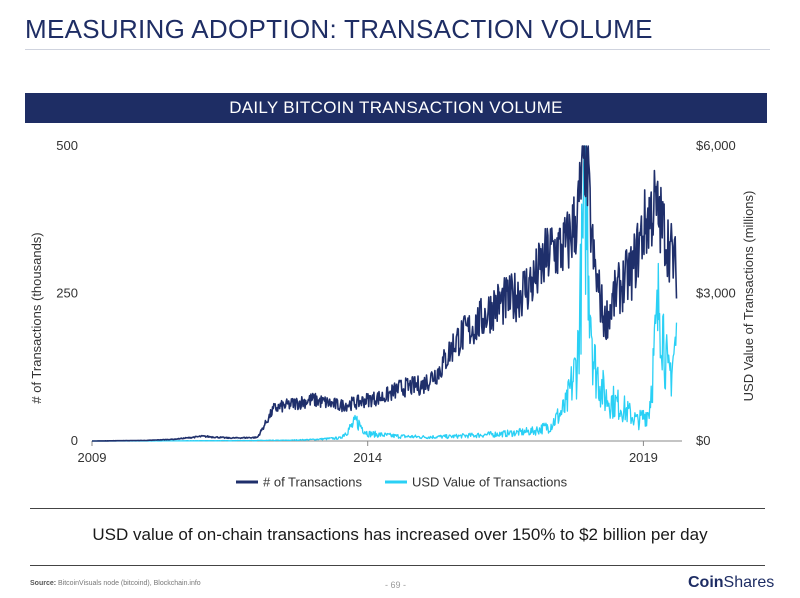  Describe the element at coordinates (396, 108) in the screenshot. I see `chart-title: DAILY BITCOIN TRANSACTION VOLUME` at that location.